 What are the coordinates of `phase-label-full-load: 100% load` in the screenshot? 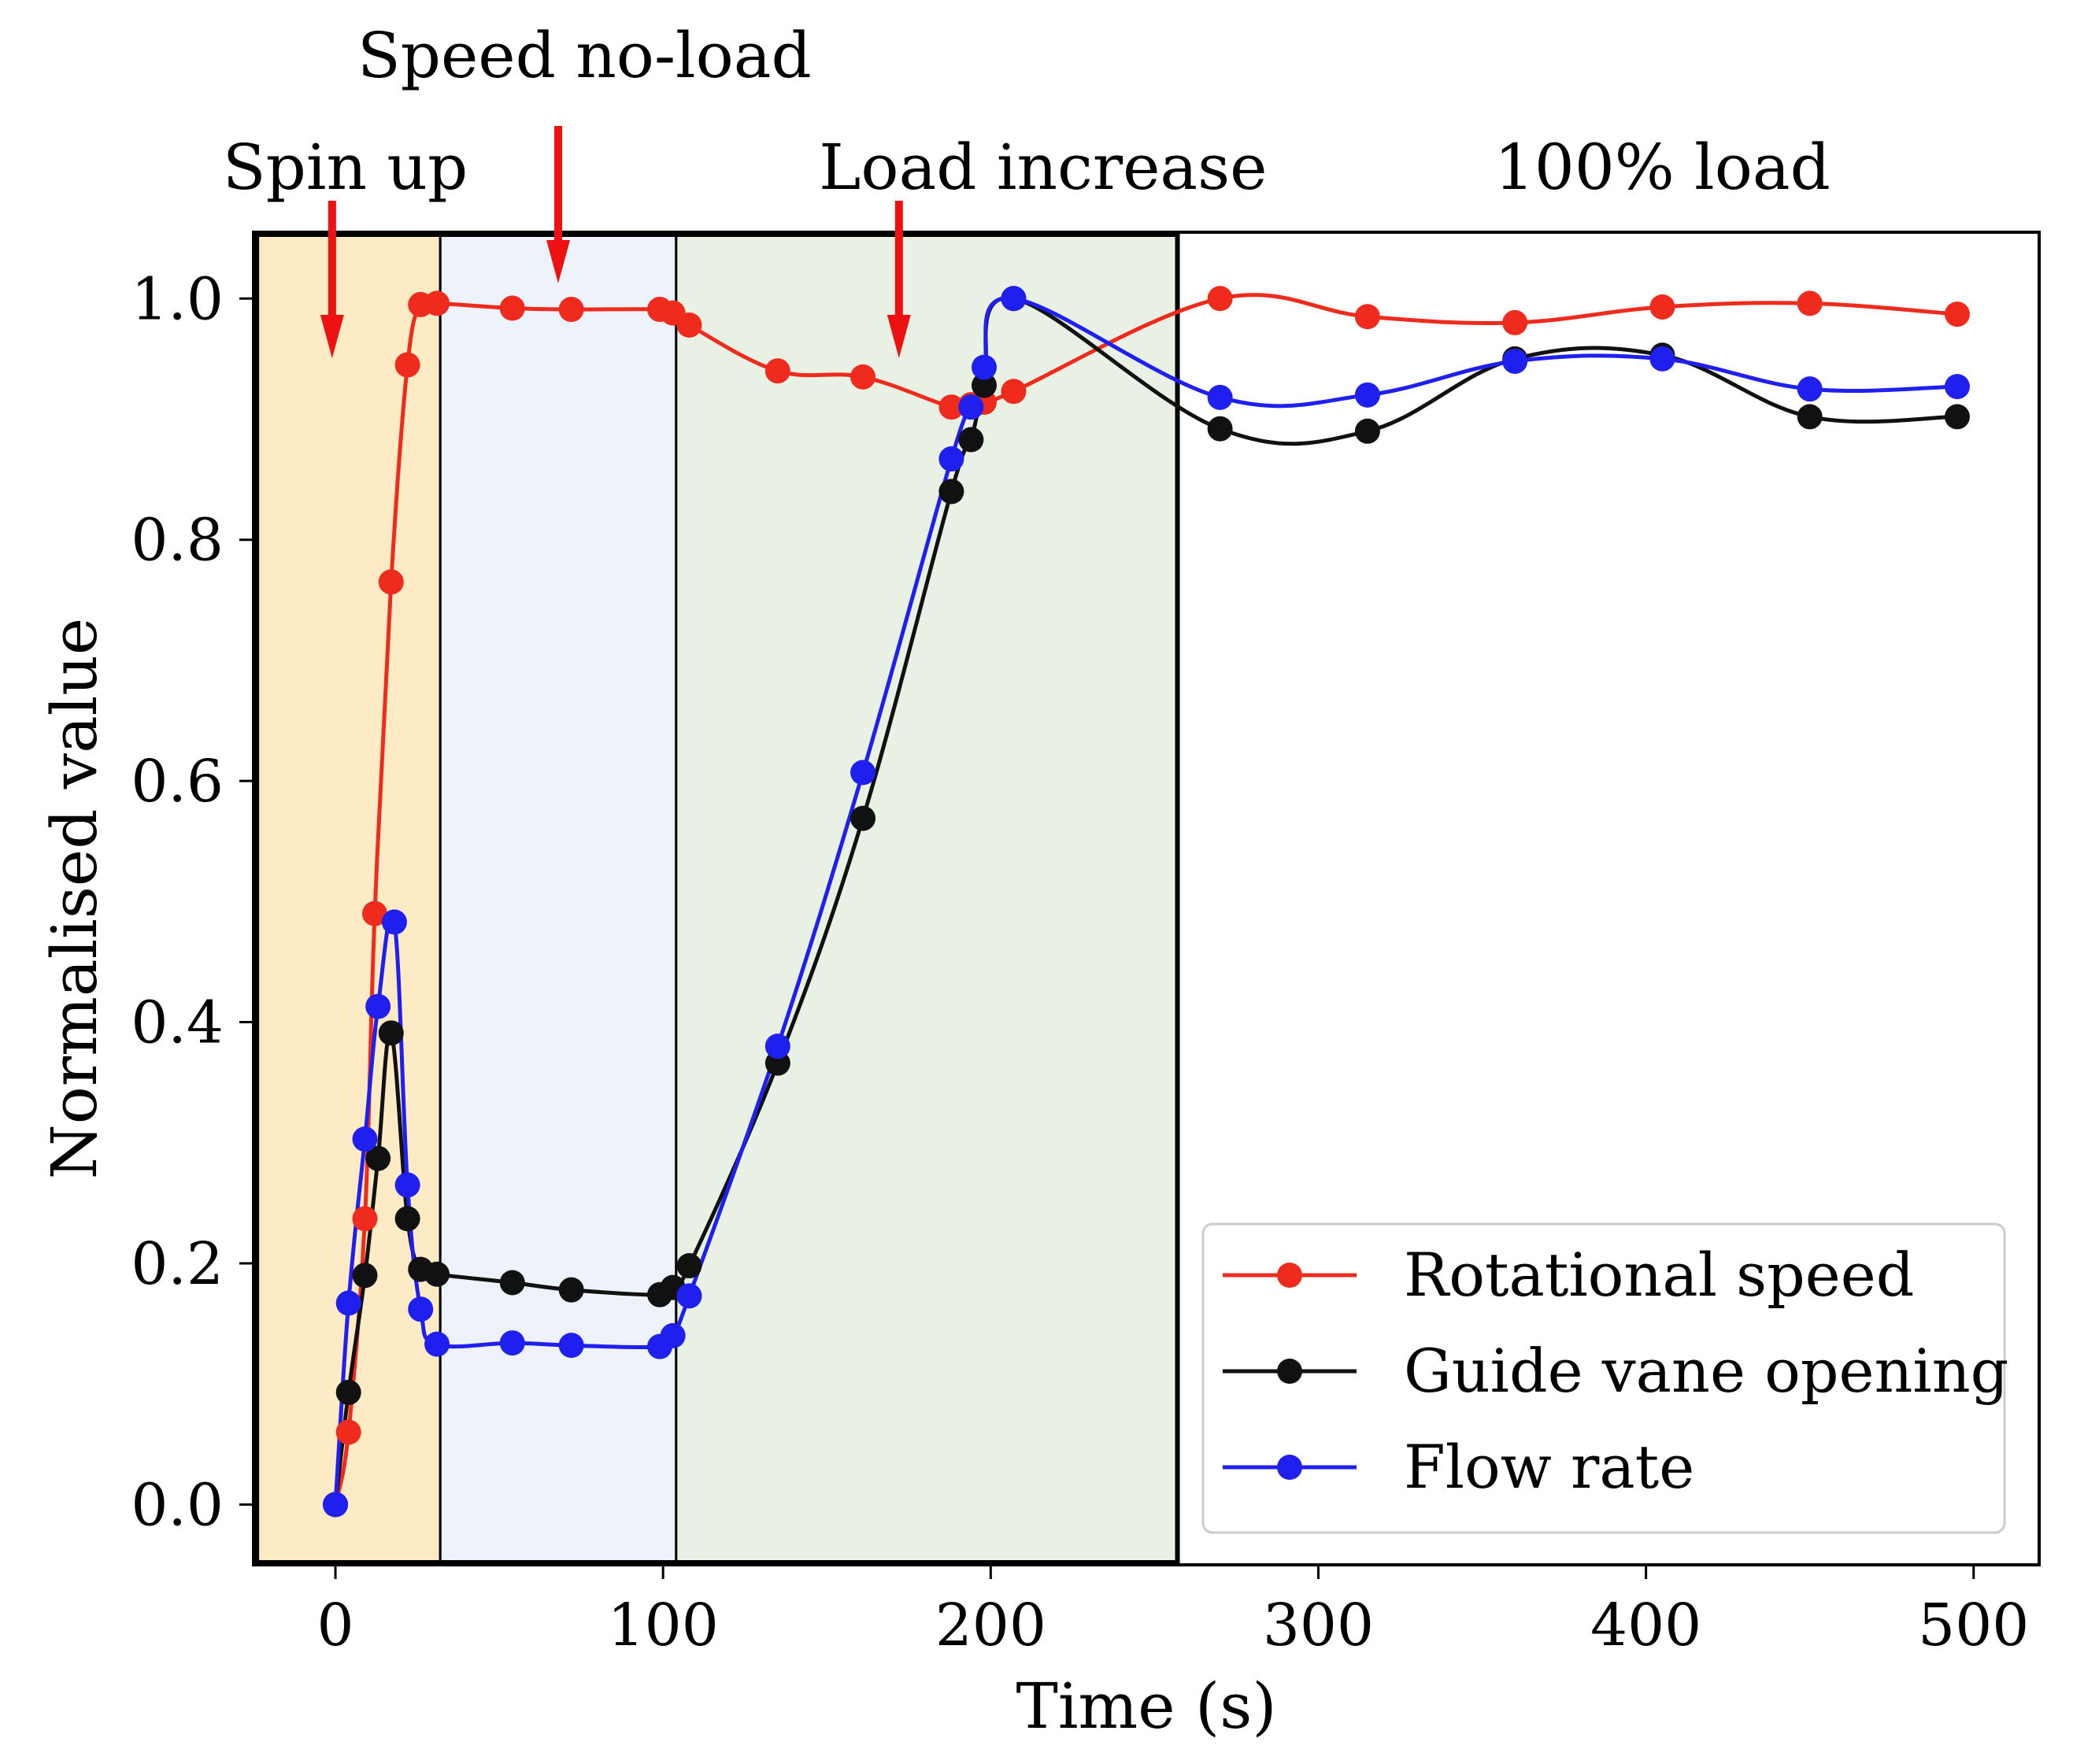 It's located at (1662, 167).